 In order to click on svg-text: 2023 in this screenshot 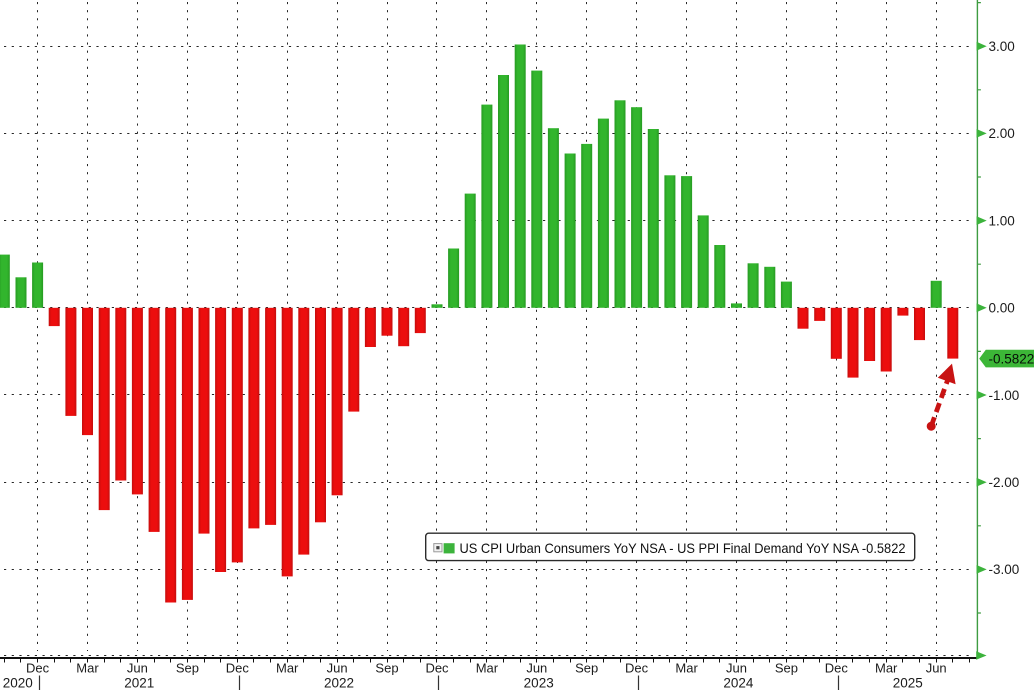, I will do `click(539, 683)`.